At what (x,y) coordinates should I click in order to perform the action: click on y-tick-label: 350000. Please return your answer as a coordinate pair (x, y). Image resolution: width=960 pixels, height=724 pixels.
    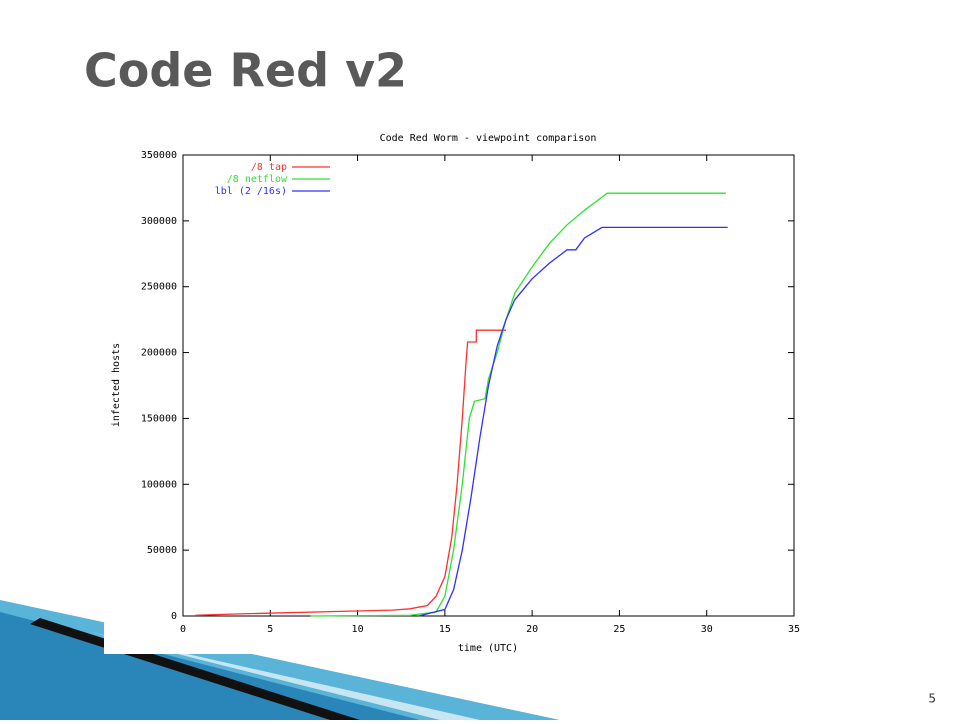
    Looking at the image, I should click on (159, 155).